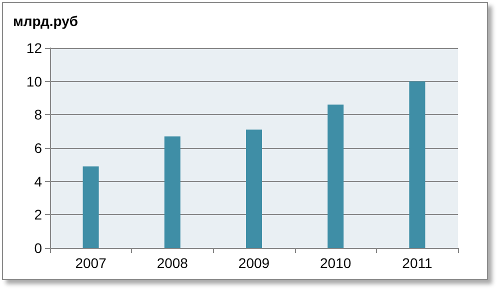 This screenshot has height=291, width=498. What do you see at coordinates (336, 263) in the screenshot?
I see `x-tick-label: 2010` at bounding box center [336, 263].